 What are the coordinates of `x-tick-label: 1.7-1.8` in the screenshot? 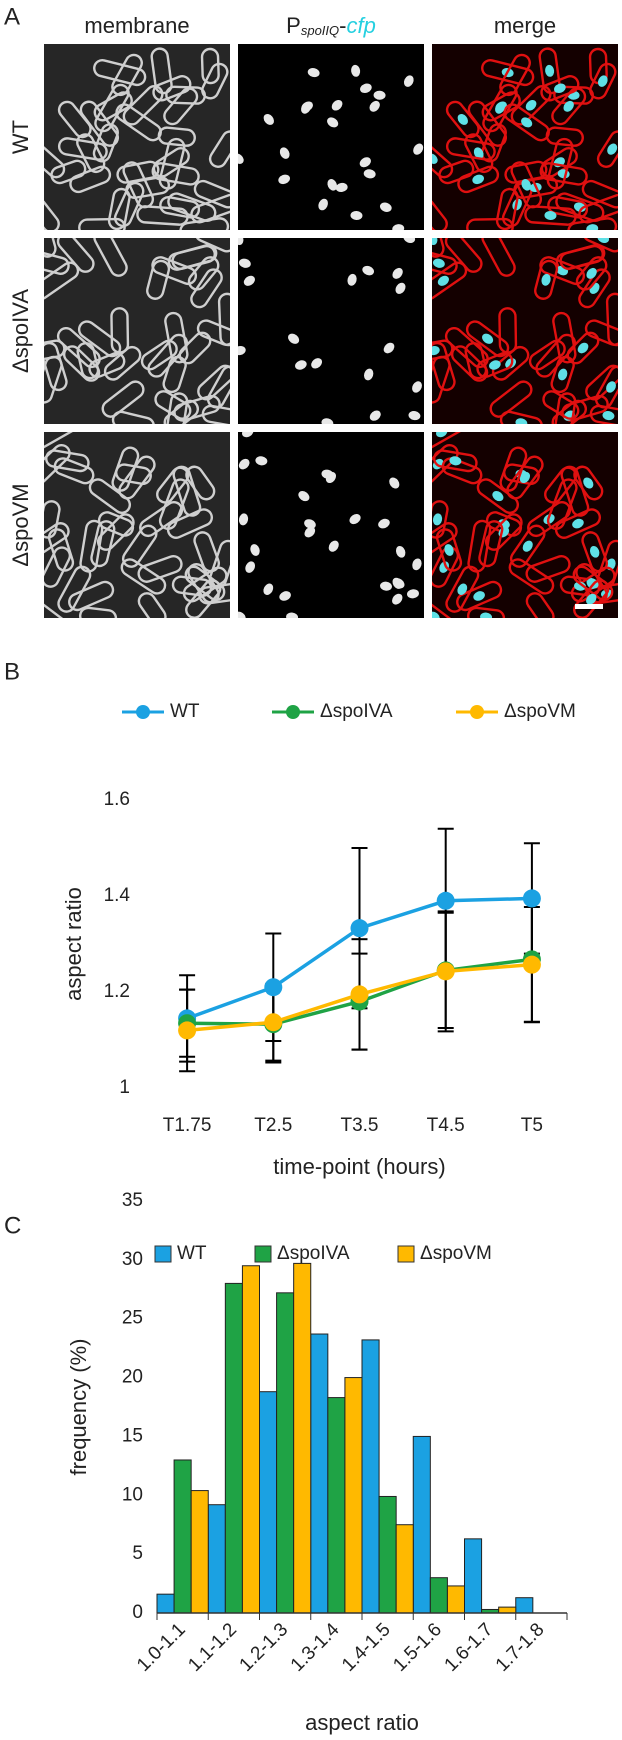 It's located at (520, 1647).